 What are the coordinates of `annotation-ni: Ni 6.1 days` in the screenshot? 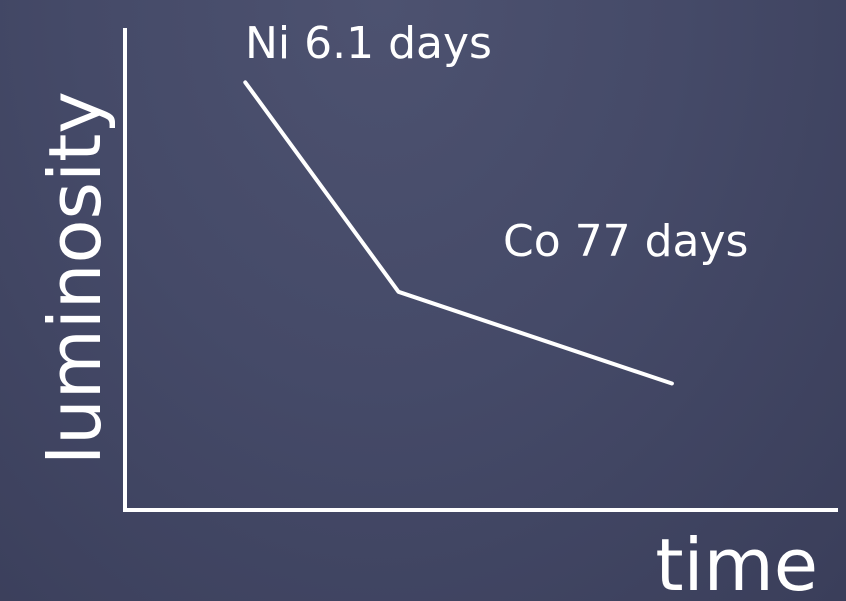 It's located at (368, 43).